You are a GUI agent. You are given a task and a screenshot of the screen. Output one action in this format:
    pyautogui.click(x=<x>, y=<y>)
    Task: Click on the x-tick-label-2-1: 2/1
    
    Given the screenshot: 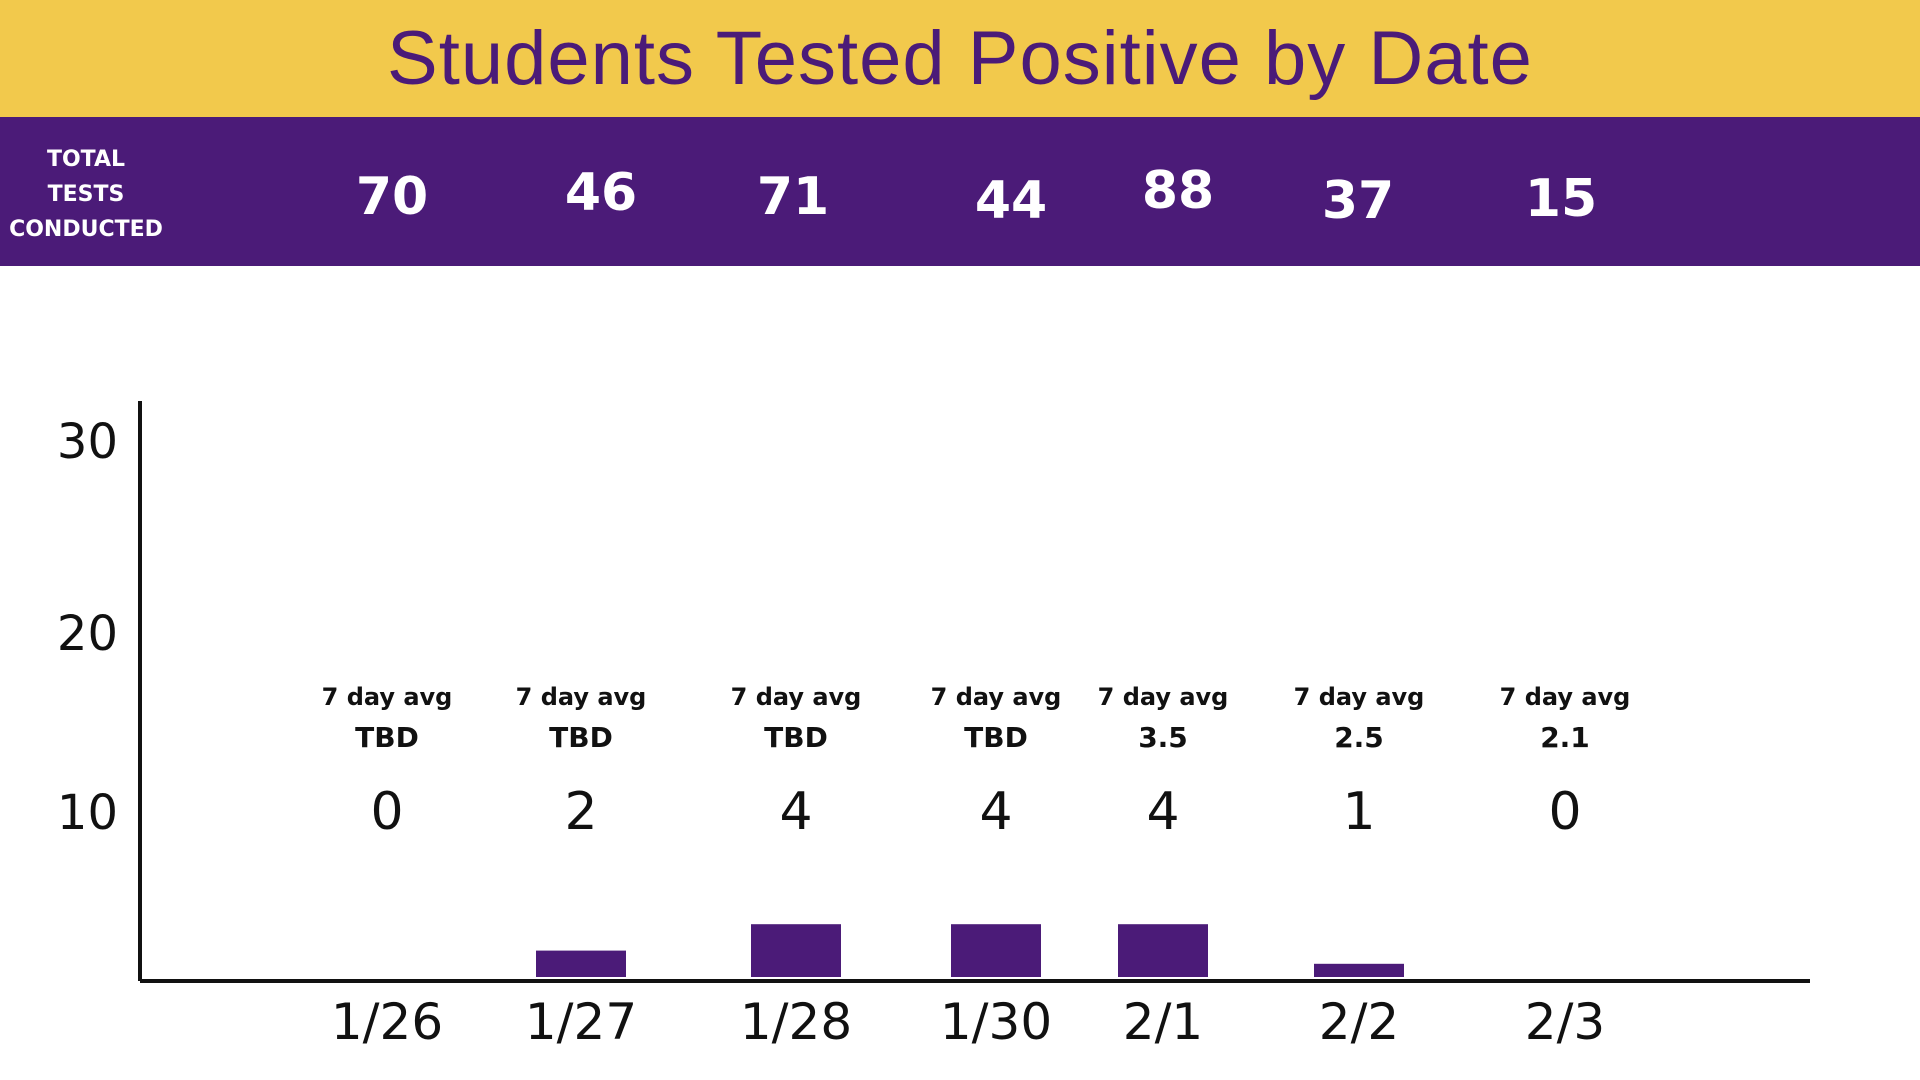 What is the action you would take?
    pyautogui.click(x=1163, y=1022)
    